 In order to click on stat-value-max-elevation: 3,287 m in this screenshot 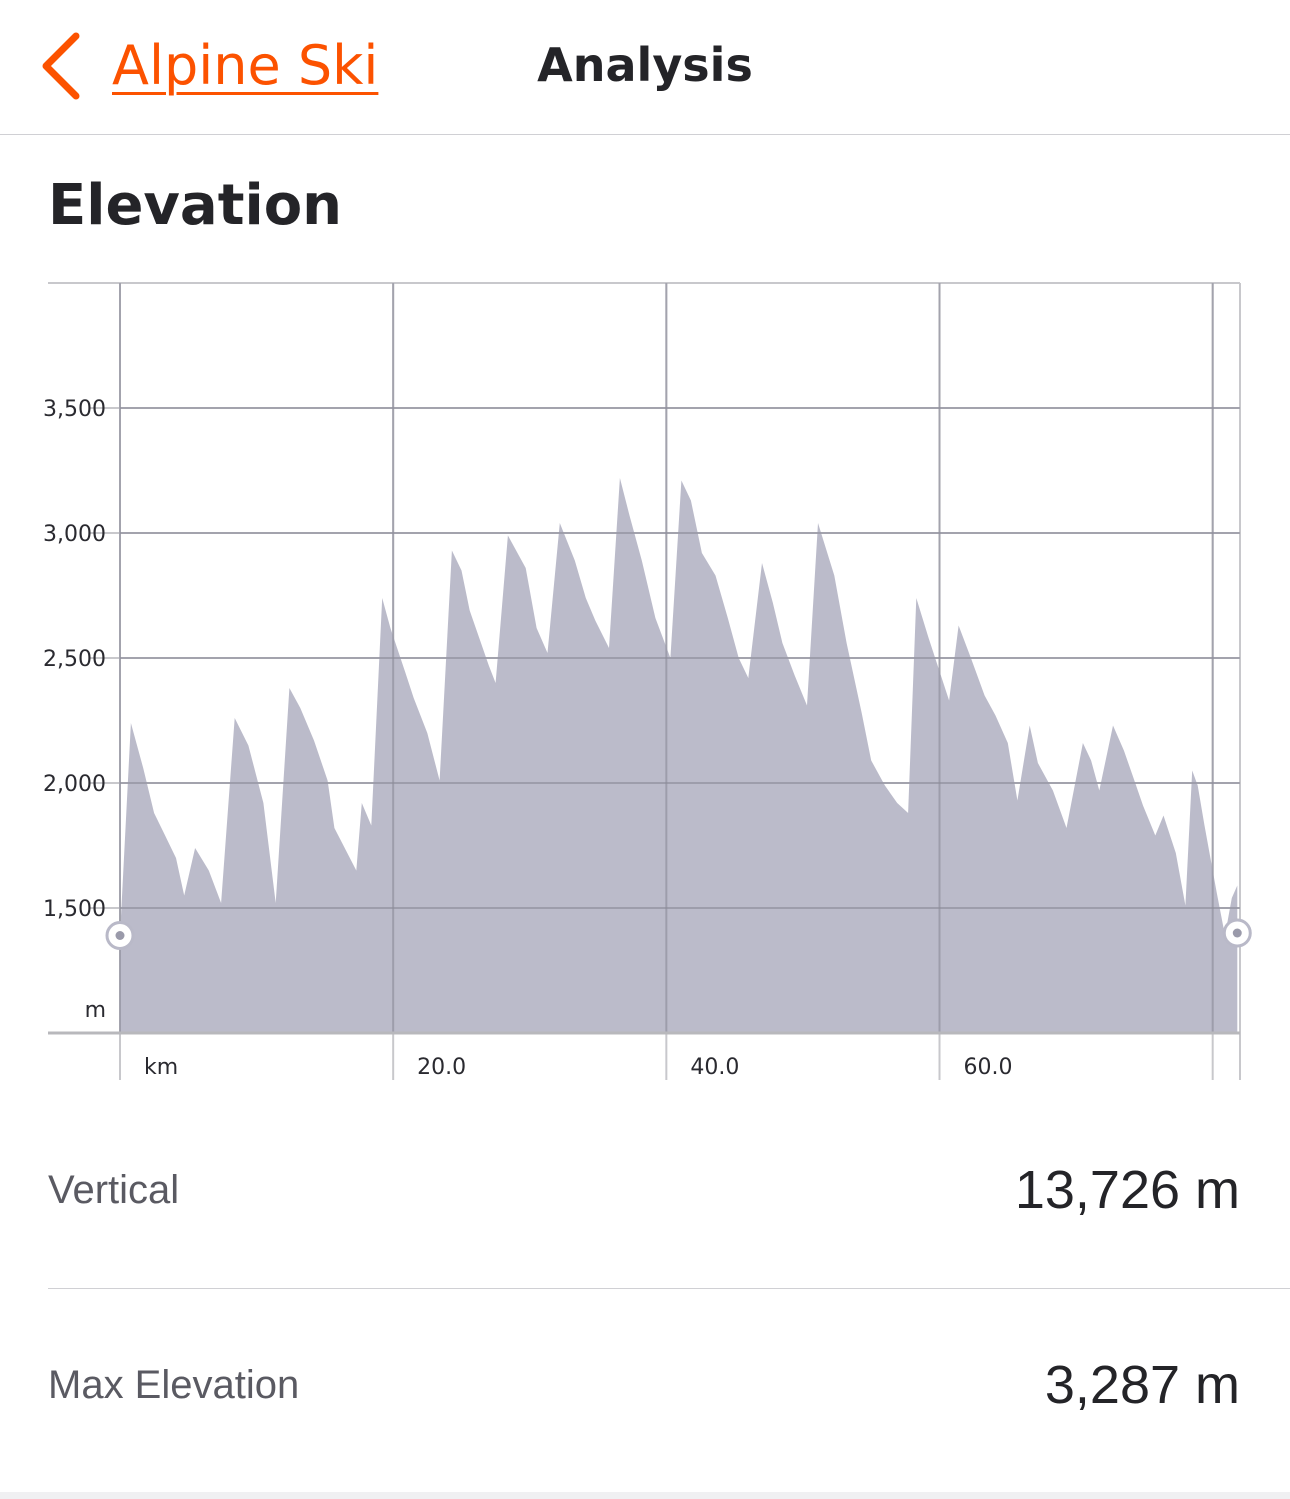, I will do `click(1142, 1385)`.